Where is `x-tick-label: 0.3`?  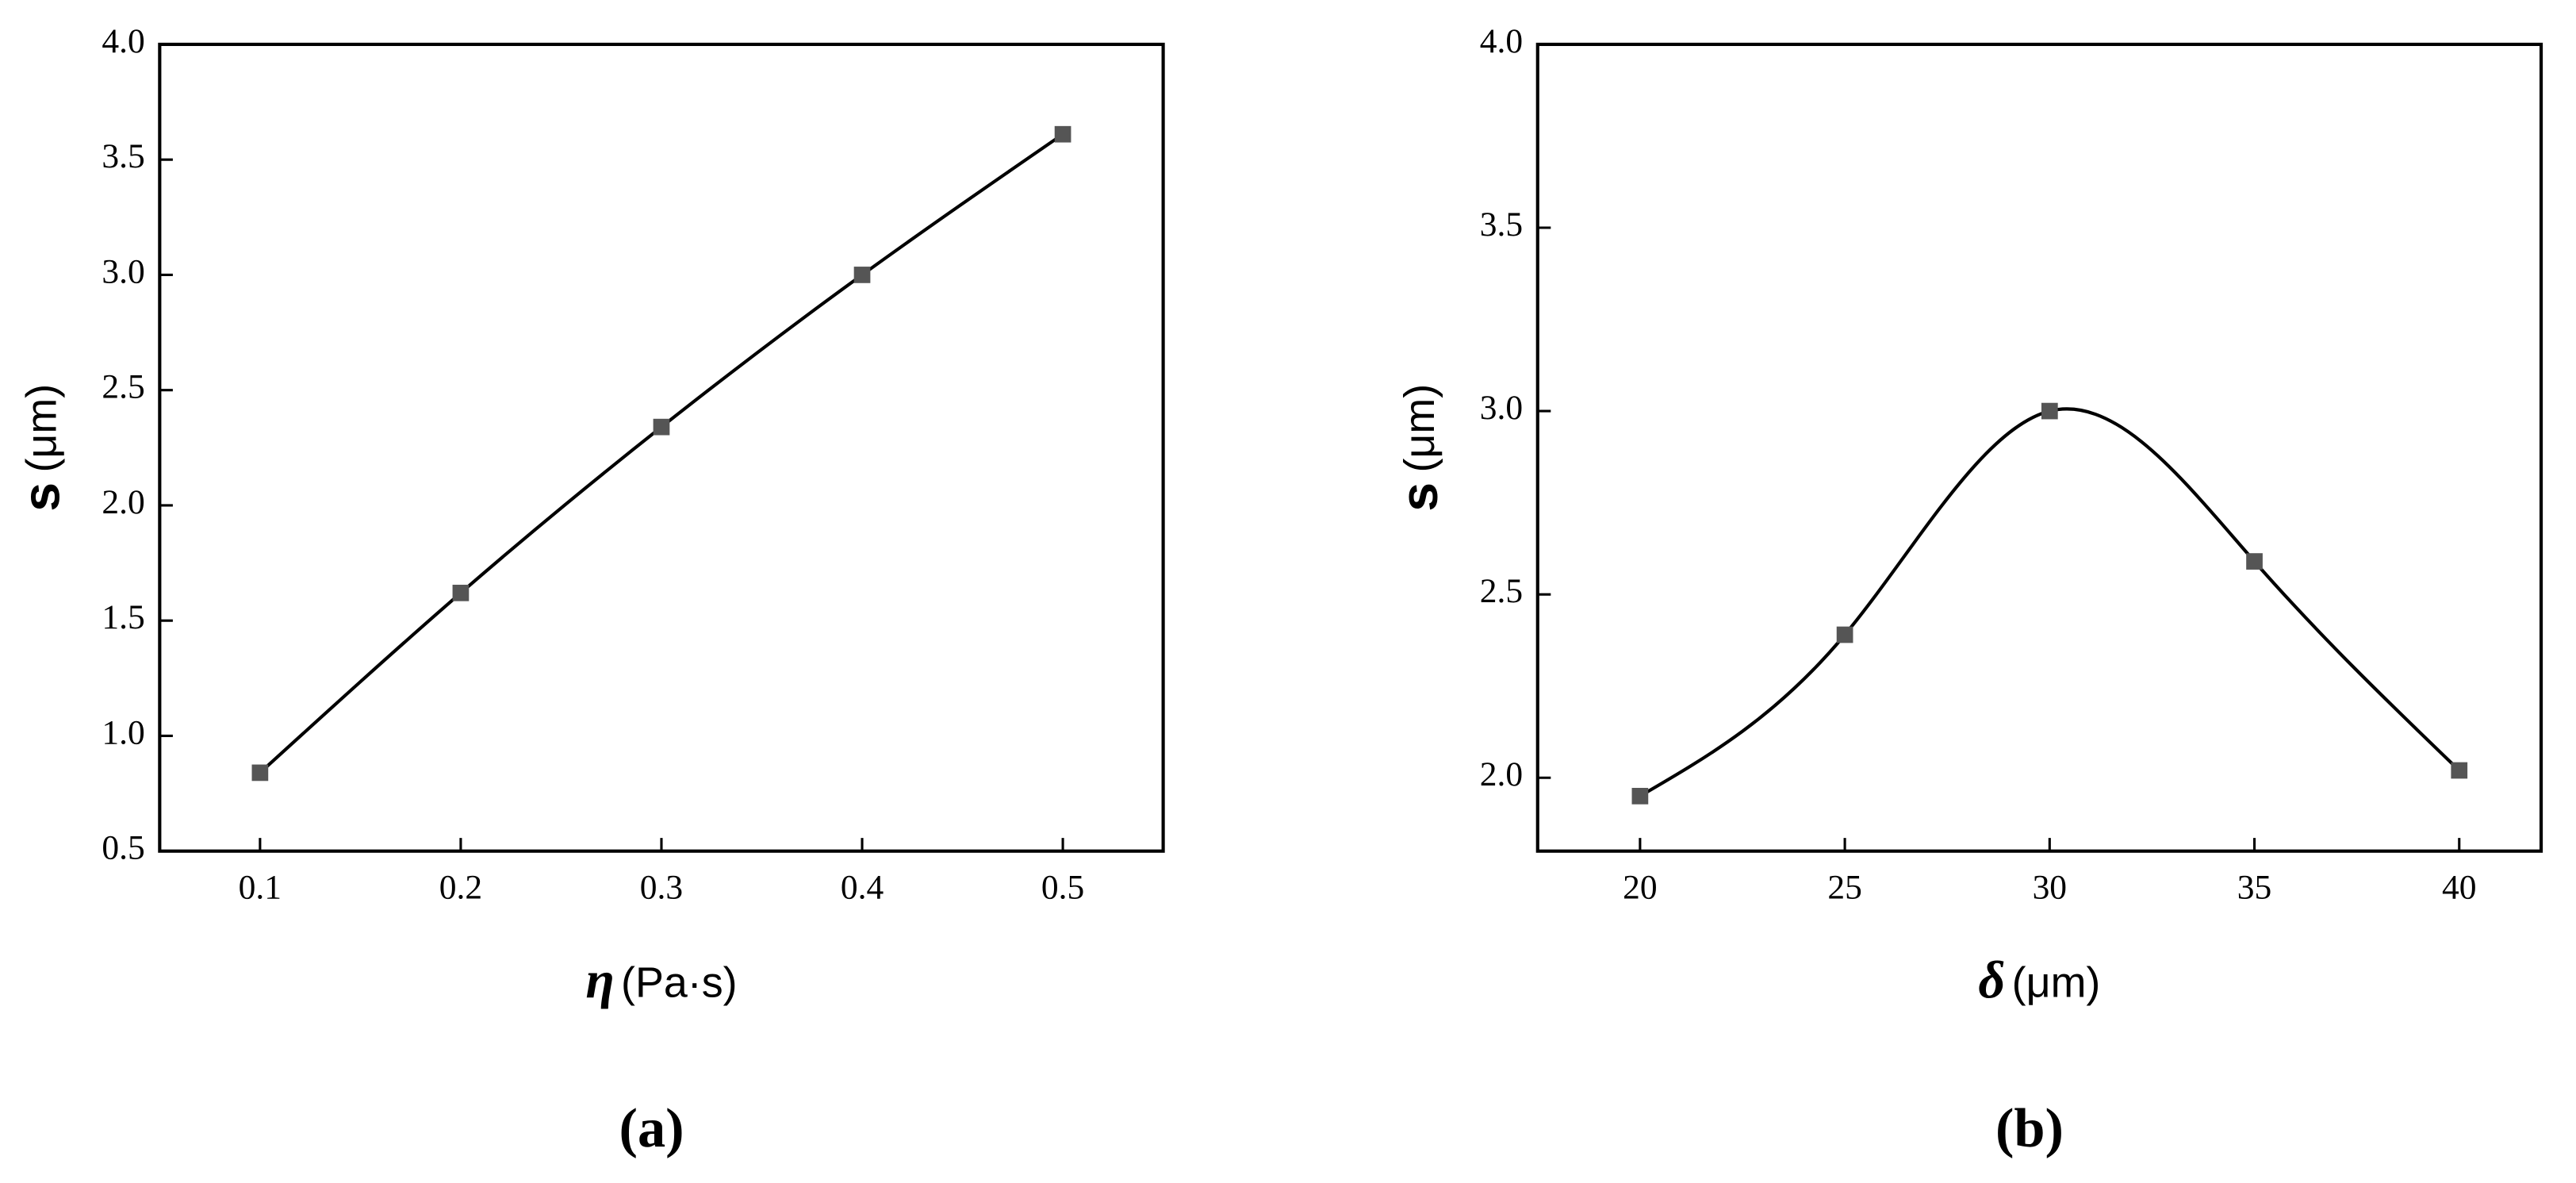 x-tick-label: 0.3 is located at coordinates (661, 887).